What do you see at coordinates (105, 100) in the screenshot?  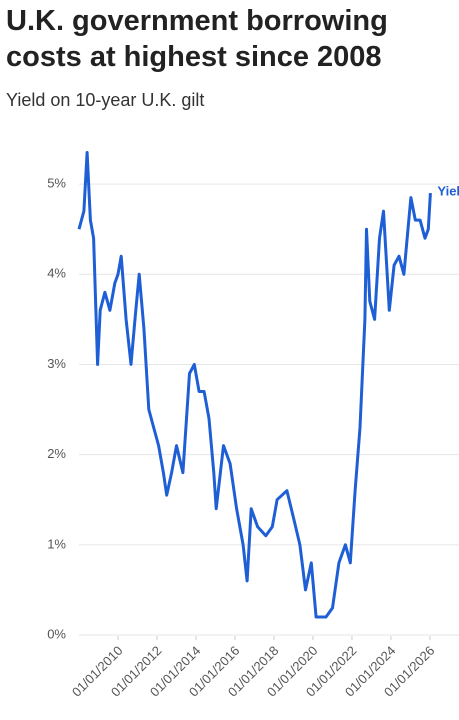 I see `chart-subtitle: Yield on 10-year U.K. gilt` at bounding box center [105, 100].